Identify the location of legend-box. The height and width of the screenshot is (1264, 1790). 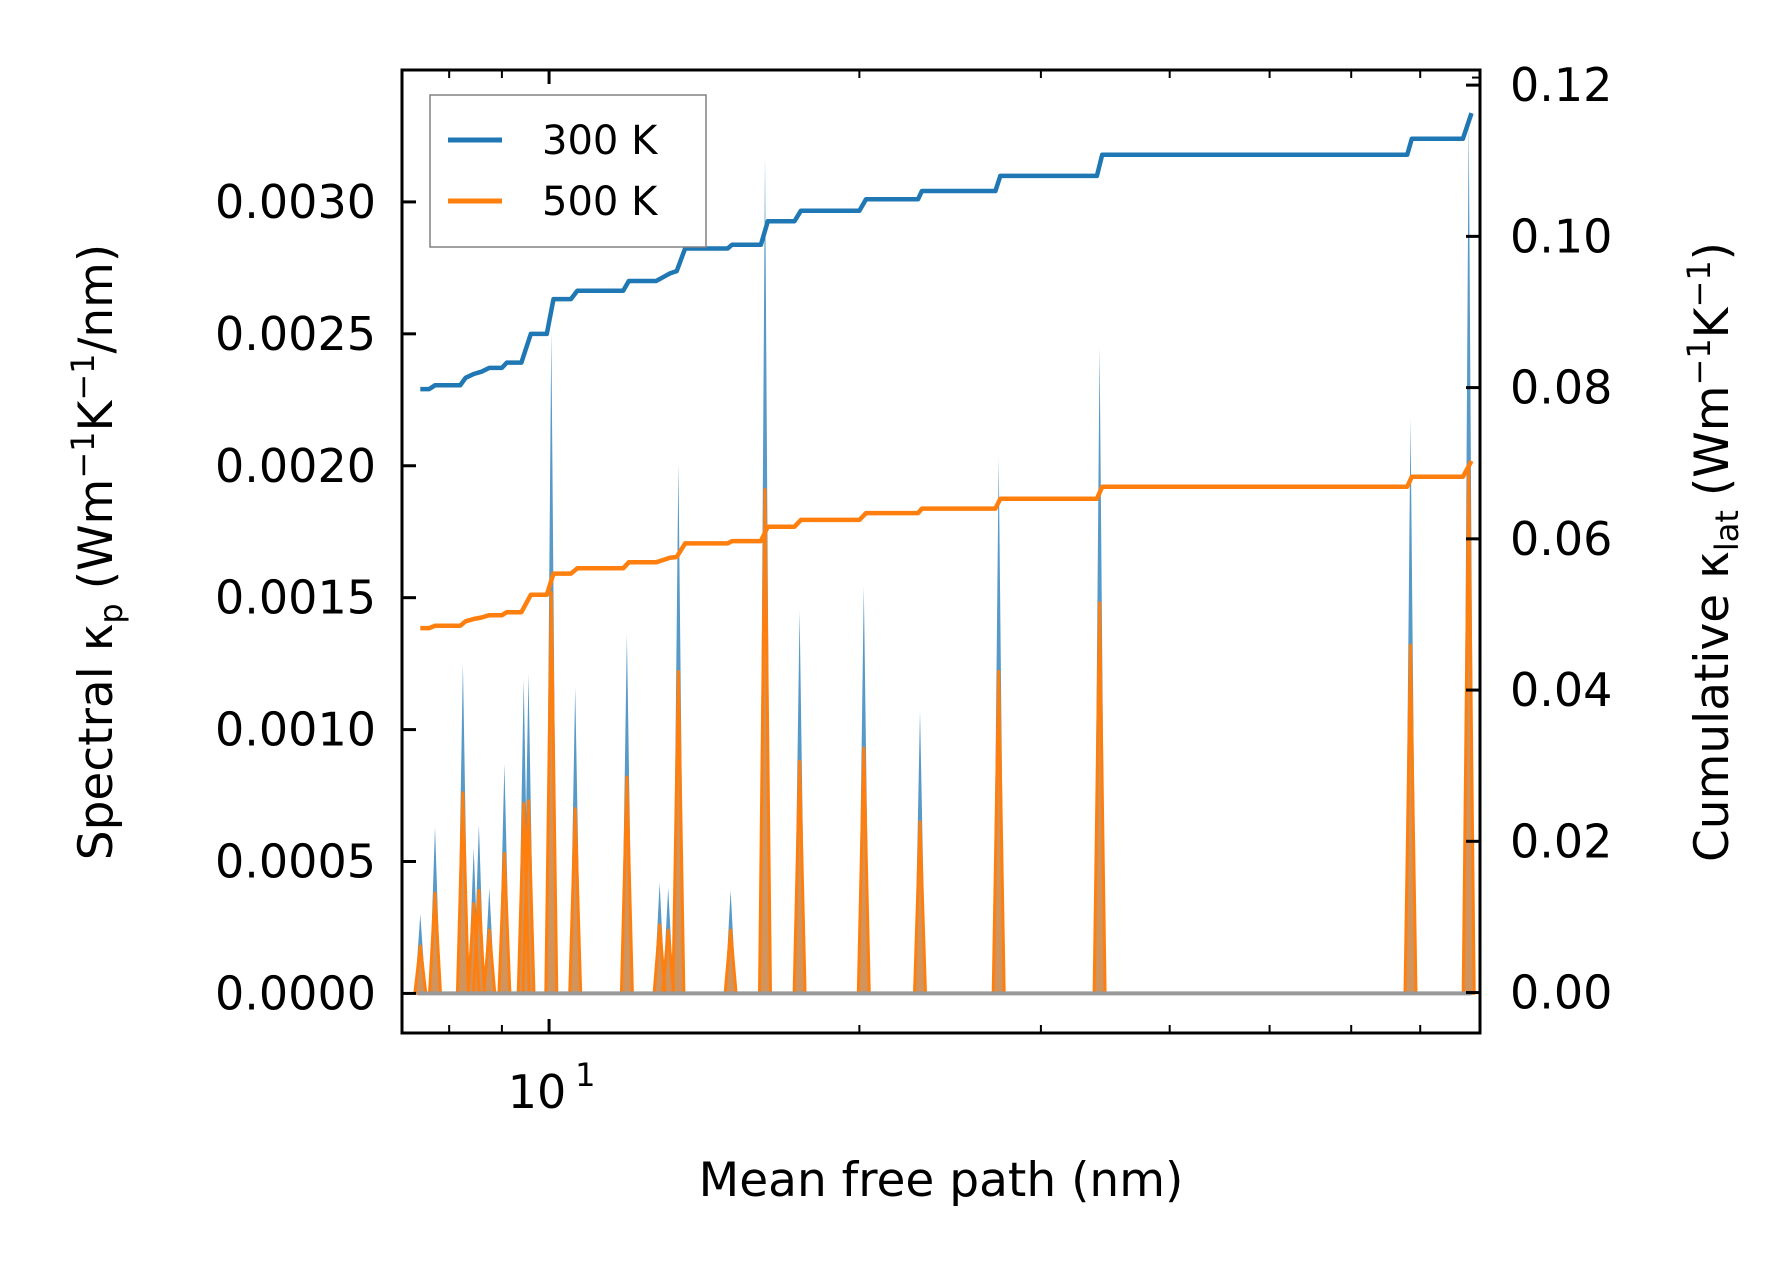
(568, 171).